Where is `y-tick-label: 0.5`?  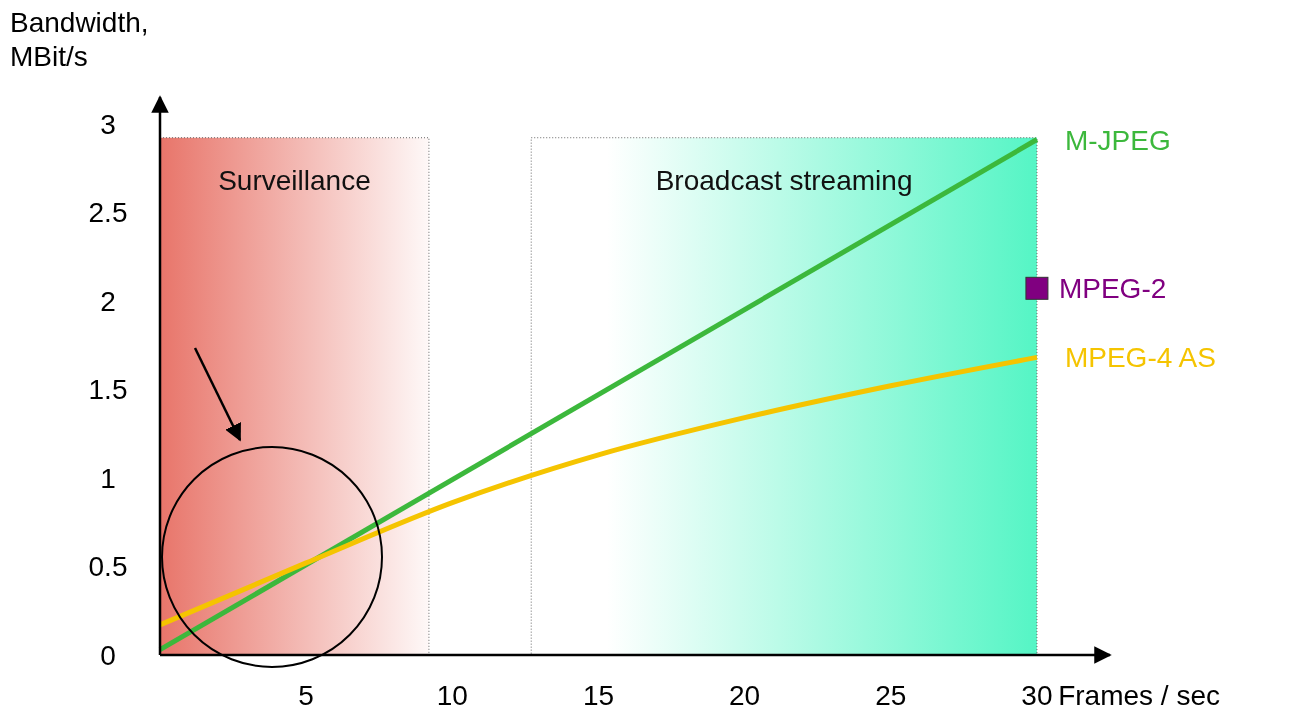
y-tick-label: 0.5 is located at coordinates (108, 567).